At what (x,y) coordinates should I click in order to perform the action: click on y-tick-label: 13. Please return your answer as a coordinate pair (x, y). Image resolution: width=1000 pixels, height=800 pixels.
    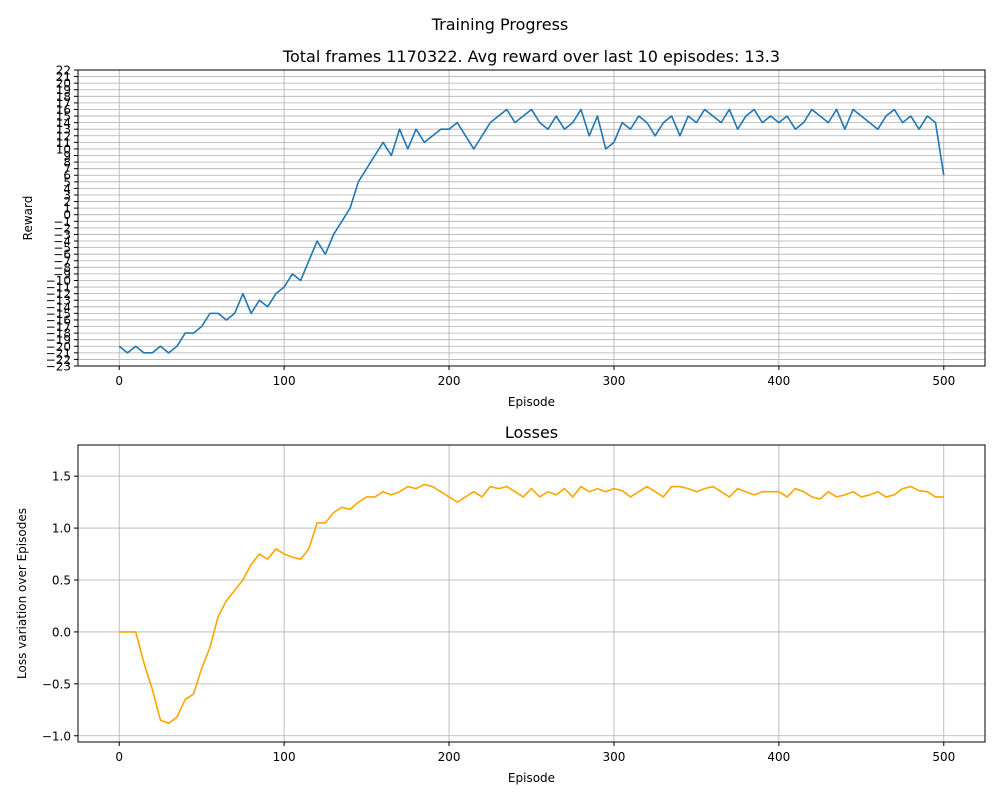
    Looking at the image, I should click on (63, 130).